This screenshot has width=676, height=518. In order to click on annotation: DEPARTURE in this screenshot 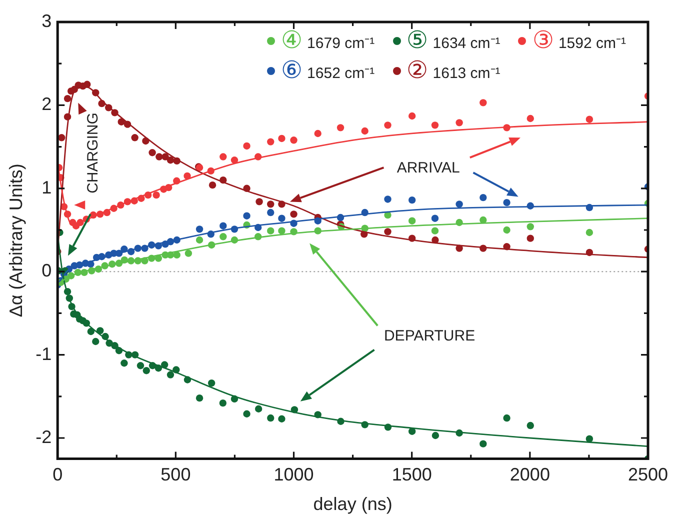, I will do `click(430, 335)`.